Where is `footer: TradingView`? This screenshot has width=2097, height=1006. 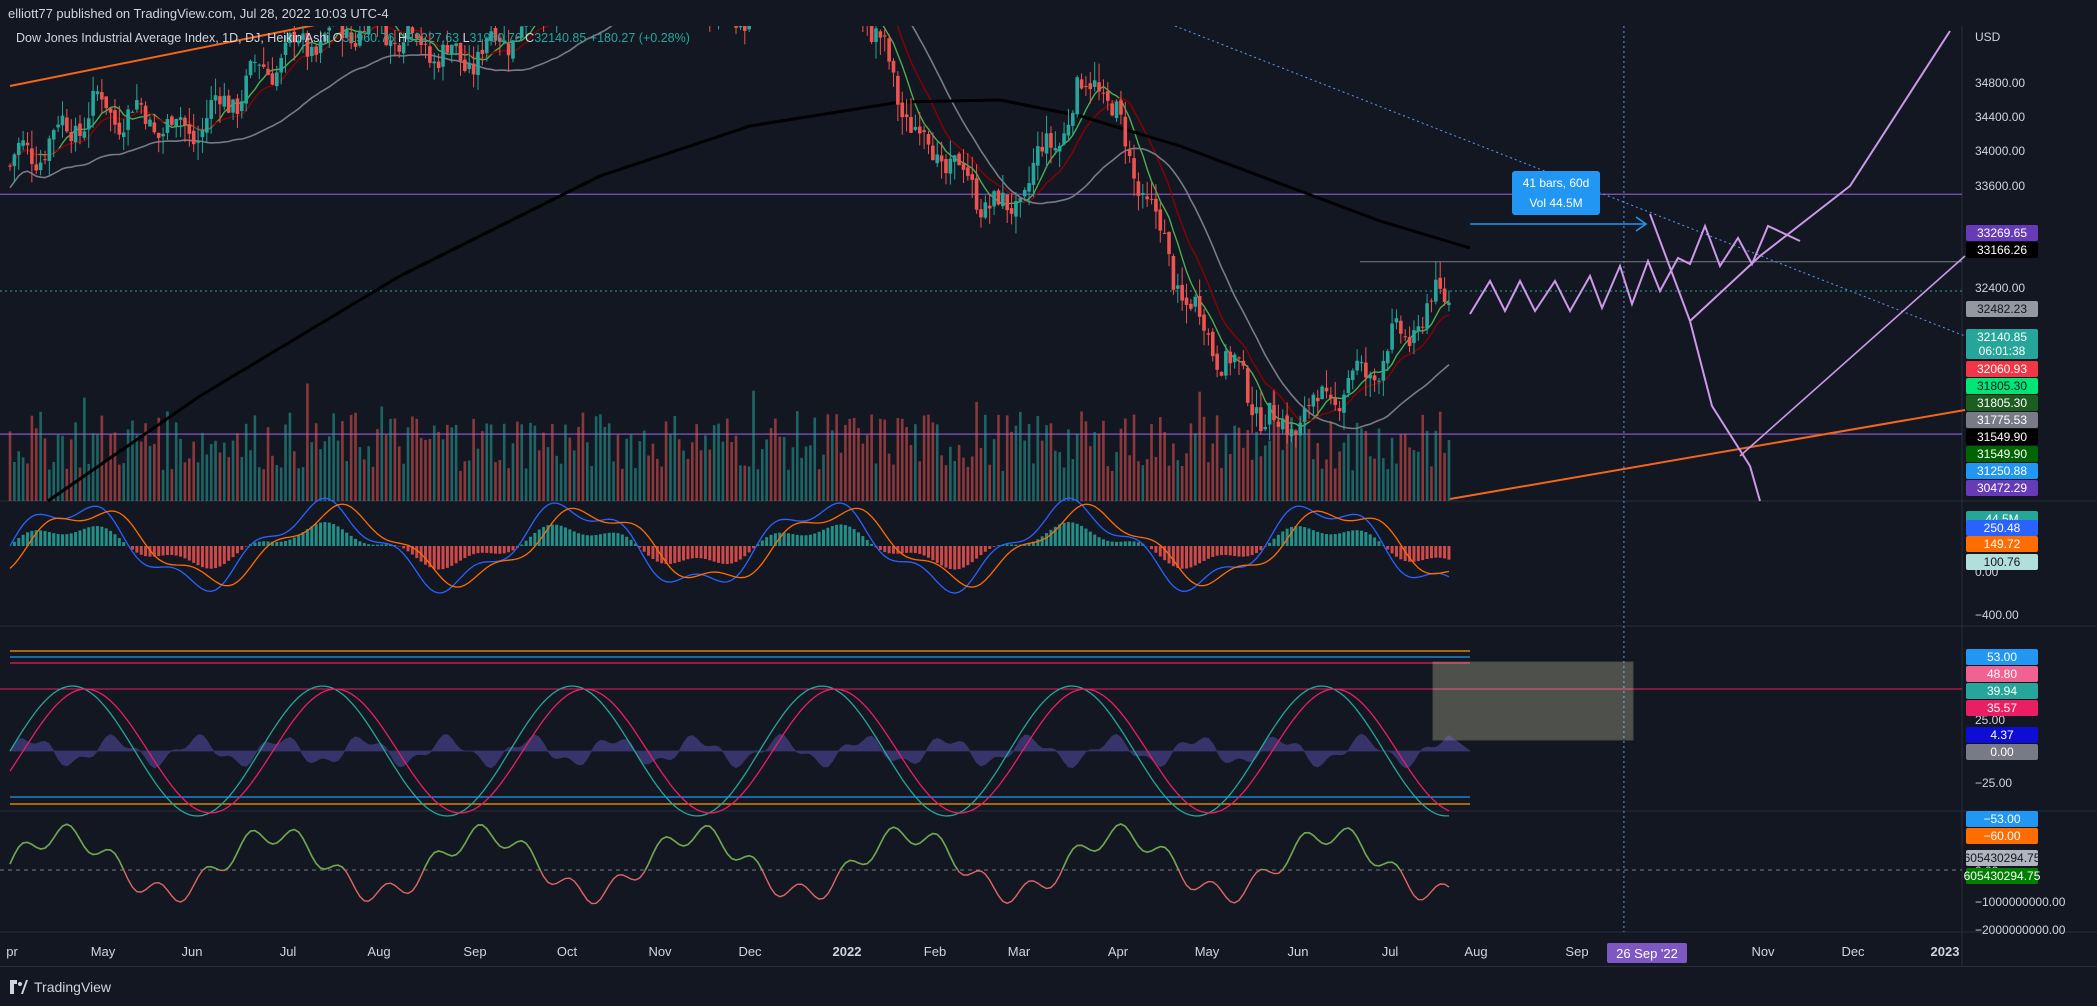 footer: TradingView is located at coordinates (1048, 986).